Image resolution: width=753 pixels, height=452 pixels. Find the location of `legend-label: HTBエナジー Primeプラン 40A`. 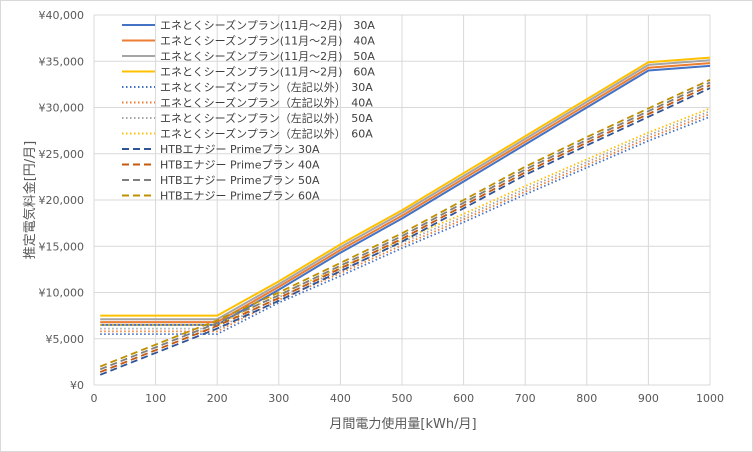

legend-label: HTBエナジー Primeプラン 40A is located at coordinates (240, 165).